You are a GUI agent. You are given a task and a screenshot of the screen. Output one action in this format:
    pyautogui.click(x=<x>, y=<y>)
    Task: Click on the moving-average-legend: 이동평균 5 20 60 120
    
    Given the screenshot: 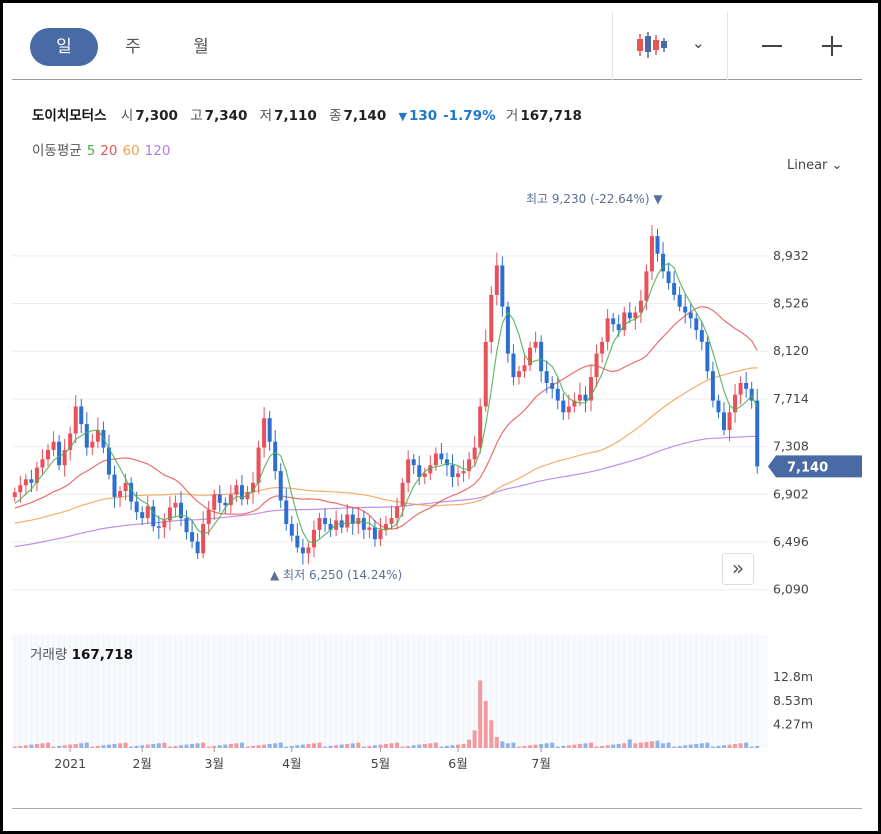 What is the action you would take?
    pyautogui.click(x=103, y=149)
    